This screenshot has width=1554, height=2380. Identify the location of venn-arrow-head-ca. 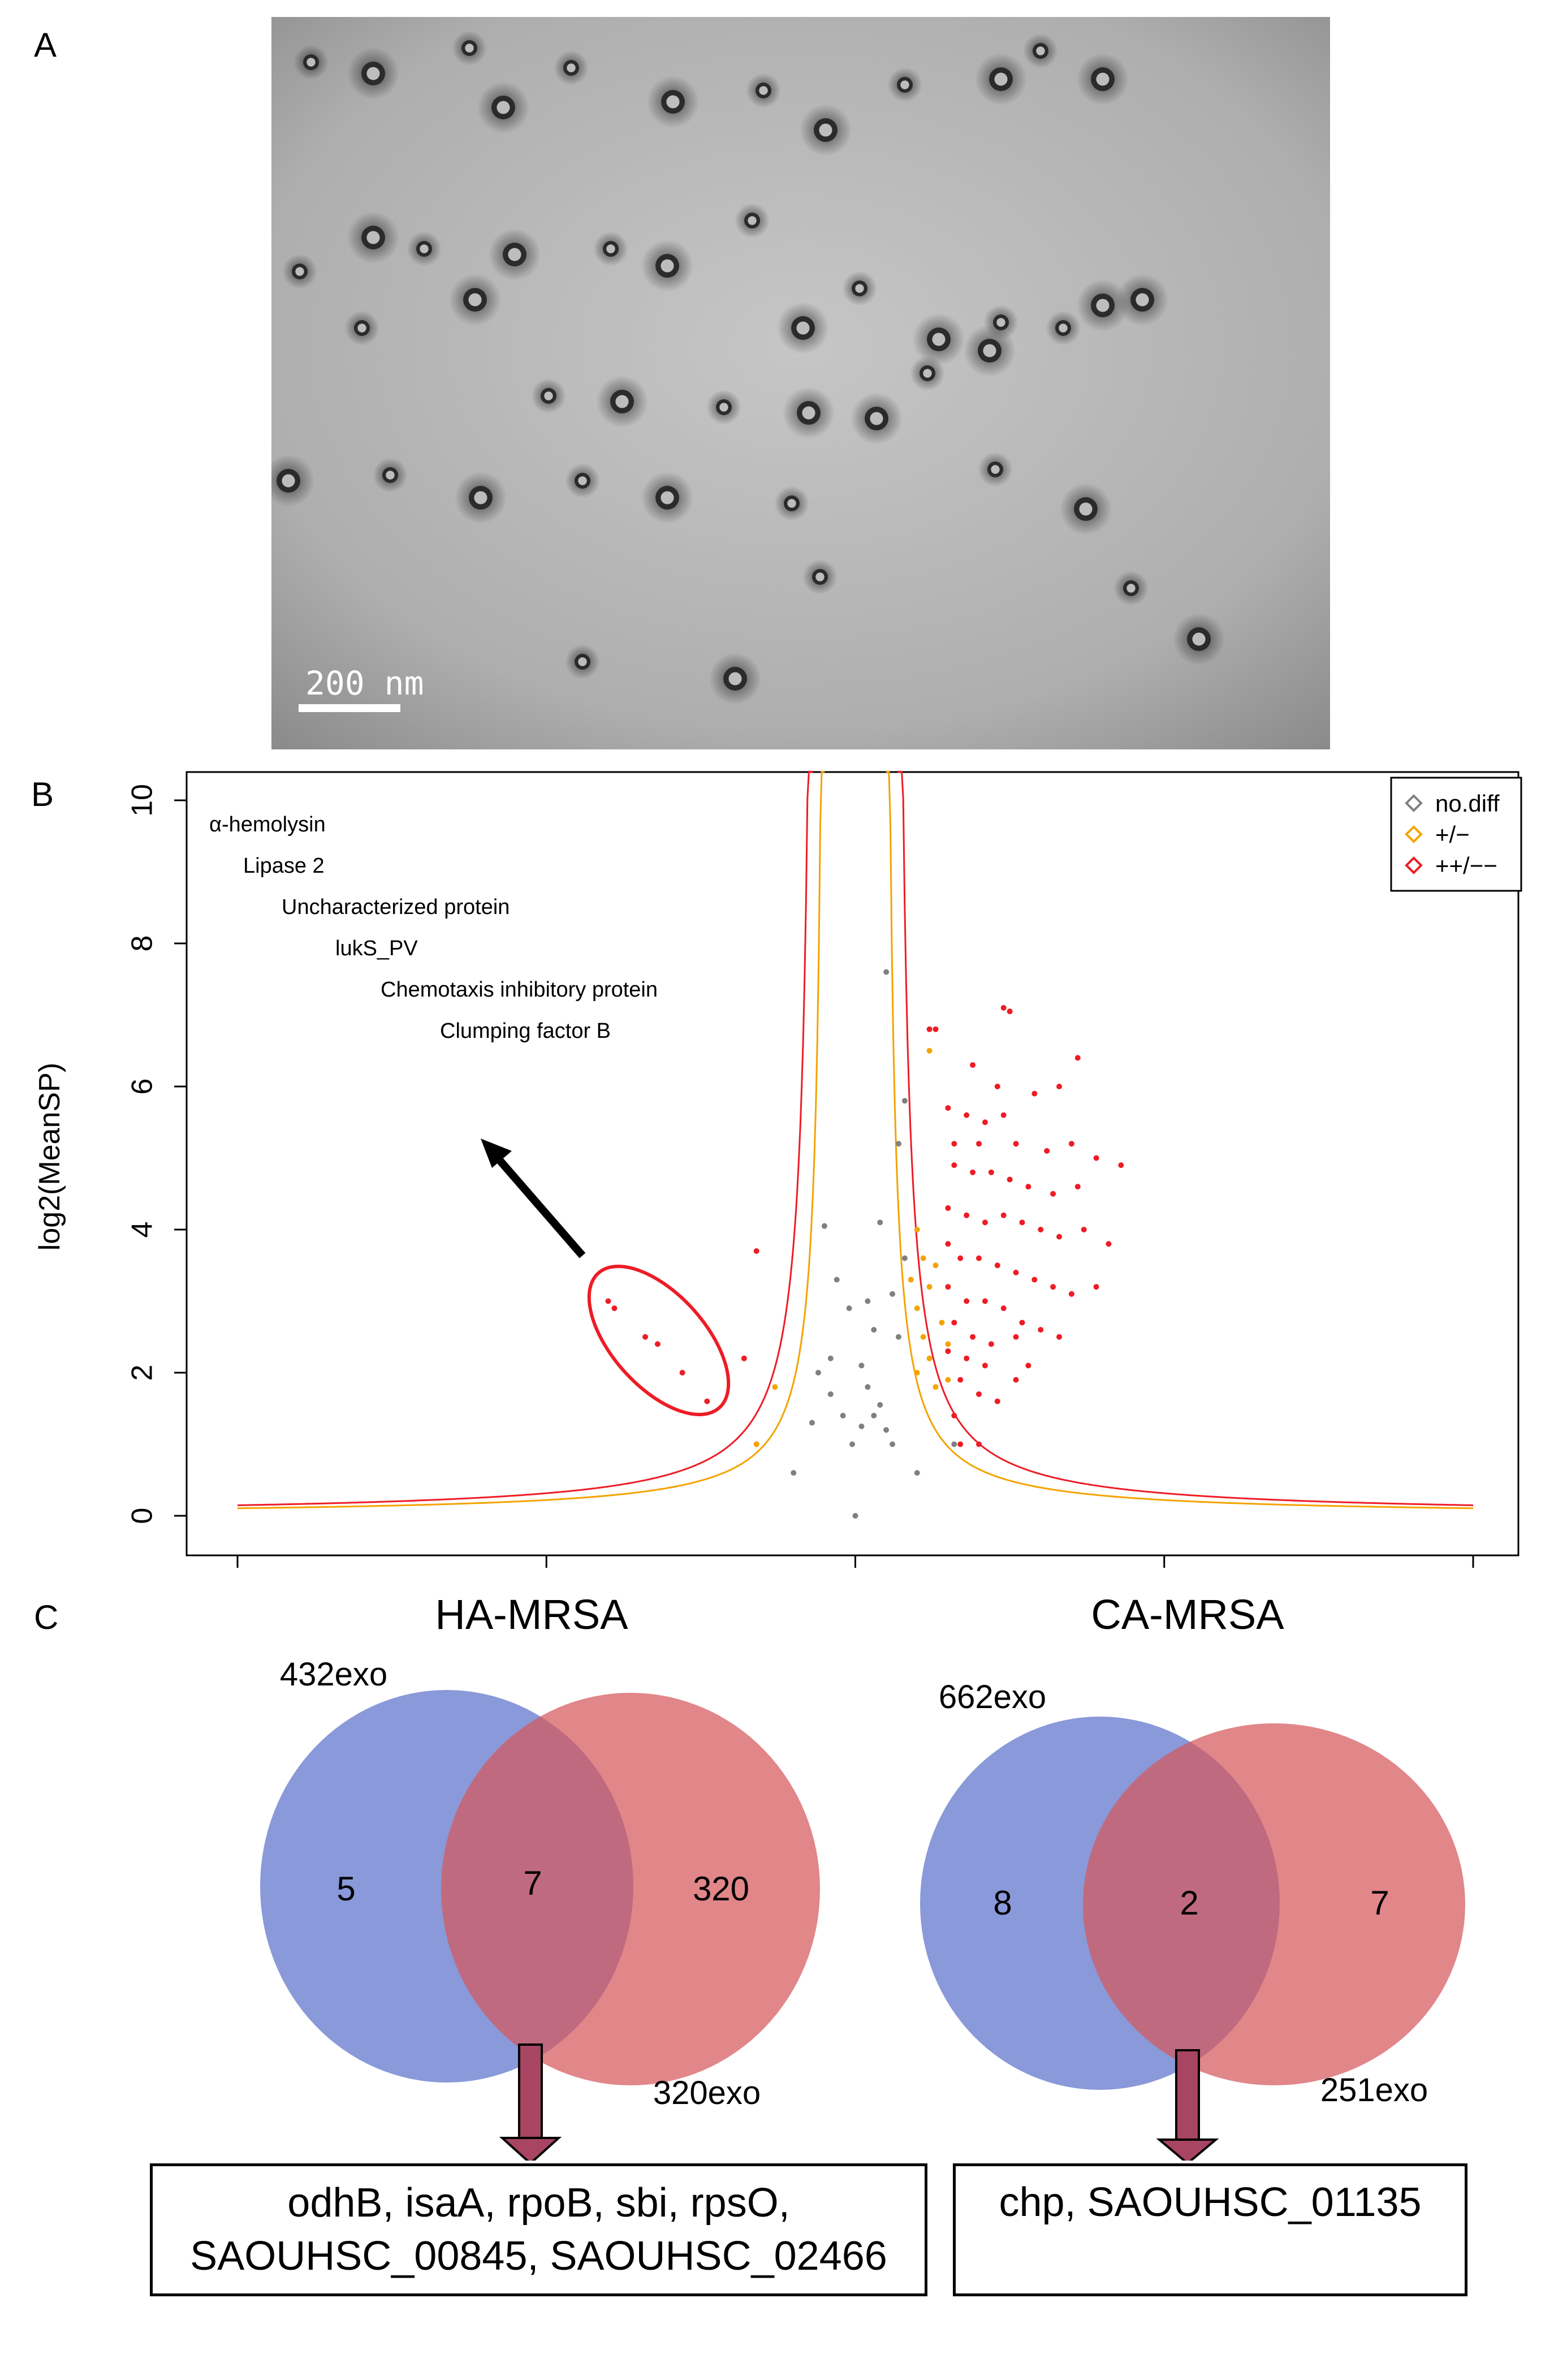
(1187, 2149).